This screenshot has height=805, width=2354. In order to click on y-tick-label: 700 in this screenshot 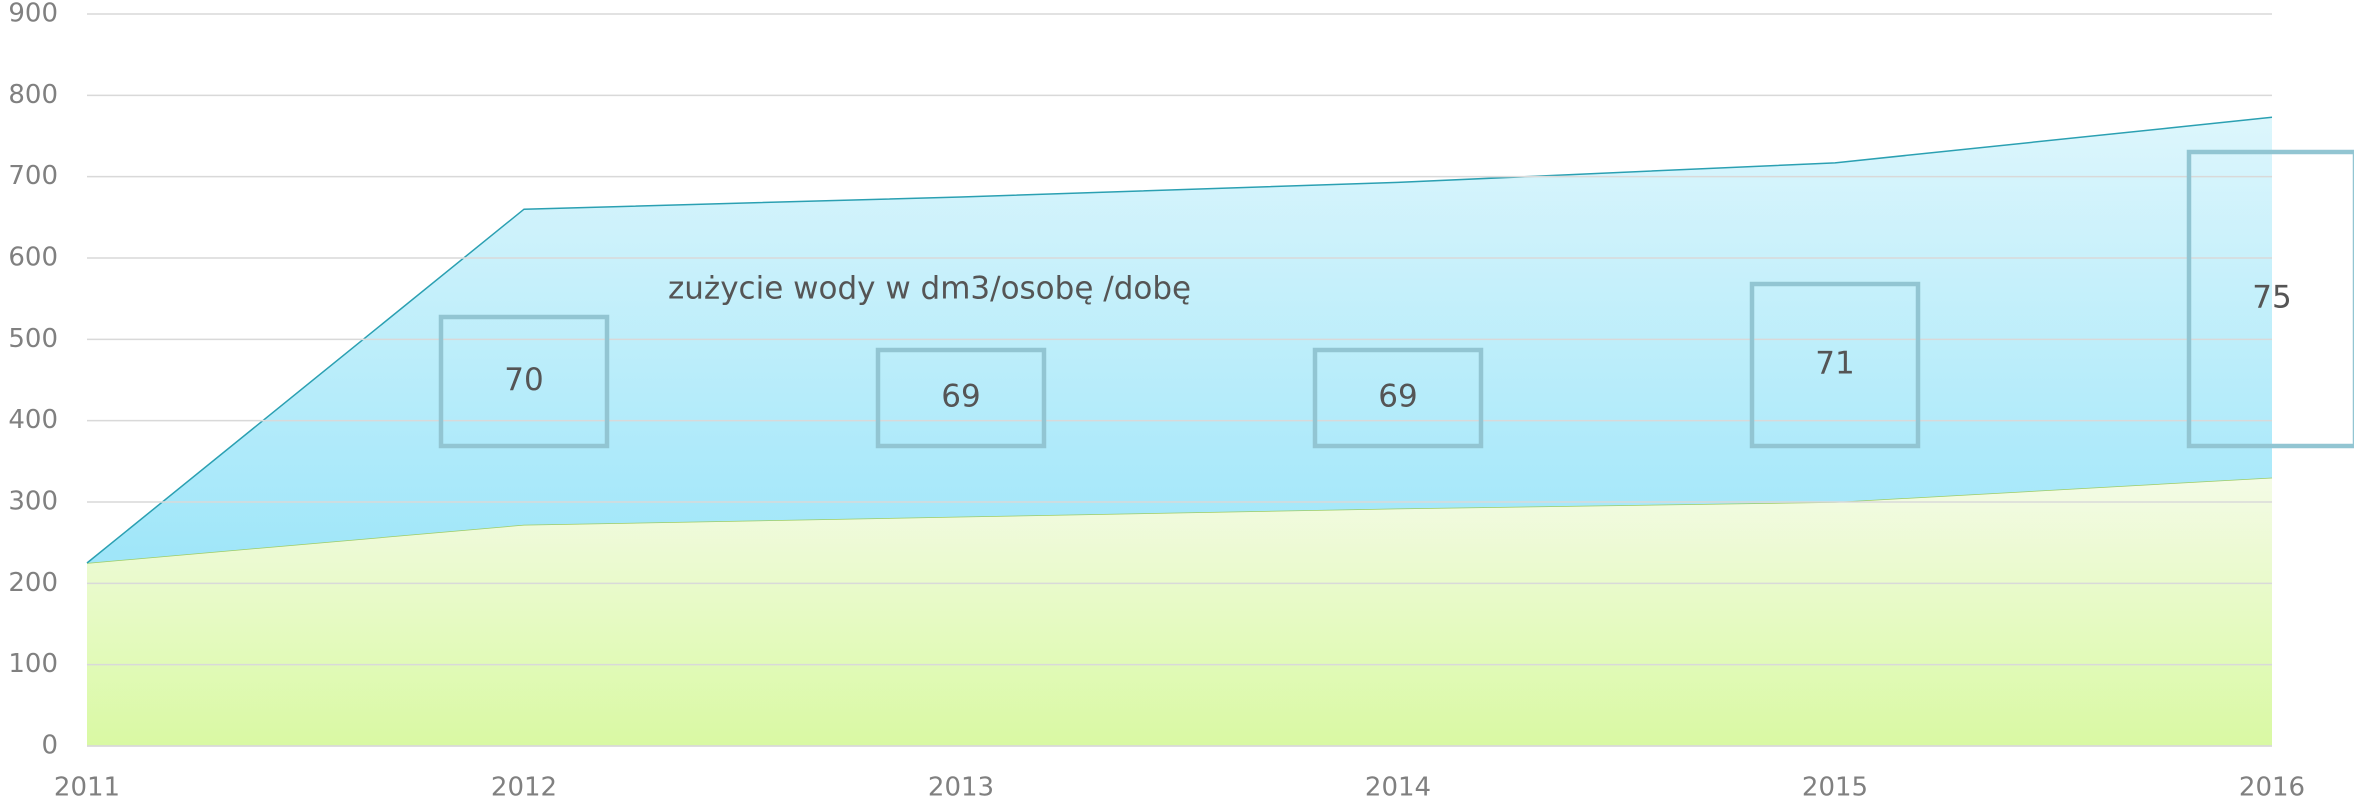, I will do `click(33, 176)`.